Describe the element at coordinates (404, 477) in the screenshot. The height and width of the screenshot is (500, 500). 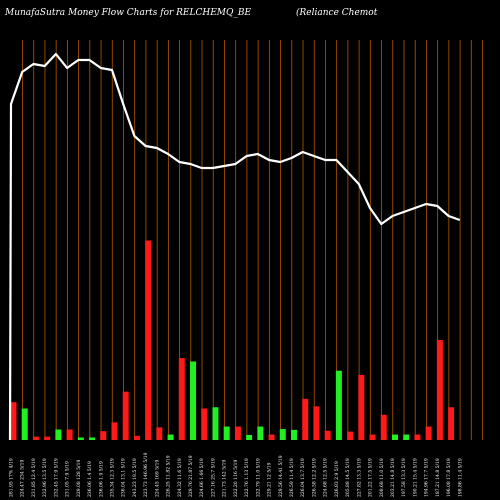
I see `x-tick-label: 197.58 13.3 5/19` at that location.